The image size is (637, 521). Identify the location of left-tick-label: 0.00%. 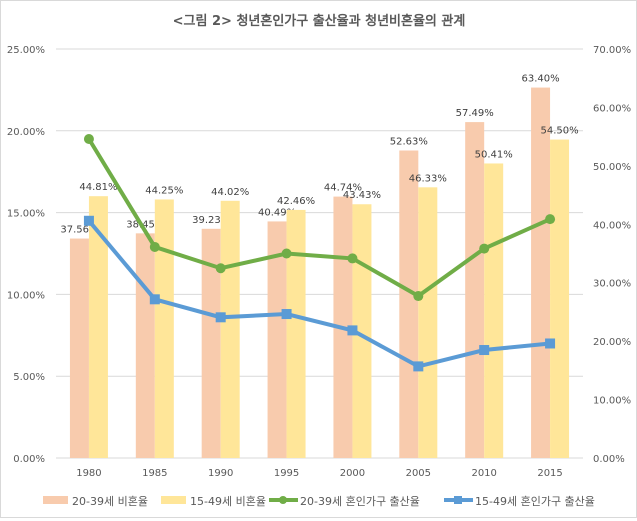
(29, 459).